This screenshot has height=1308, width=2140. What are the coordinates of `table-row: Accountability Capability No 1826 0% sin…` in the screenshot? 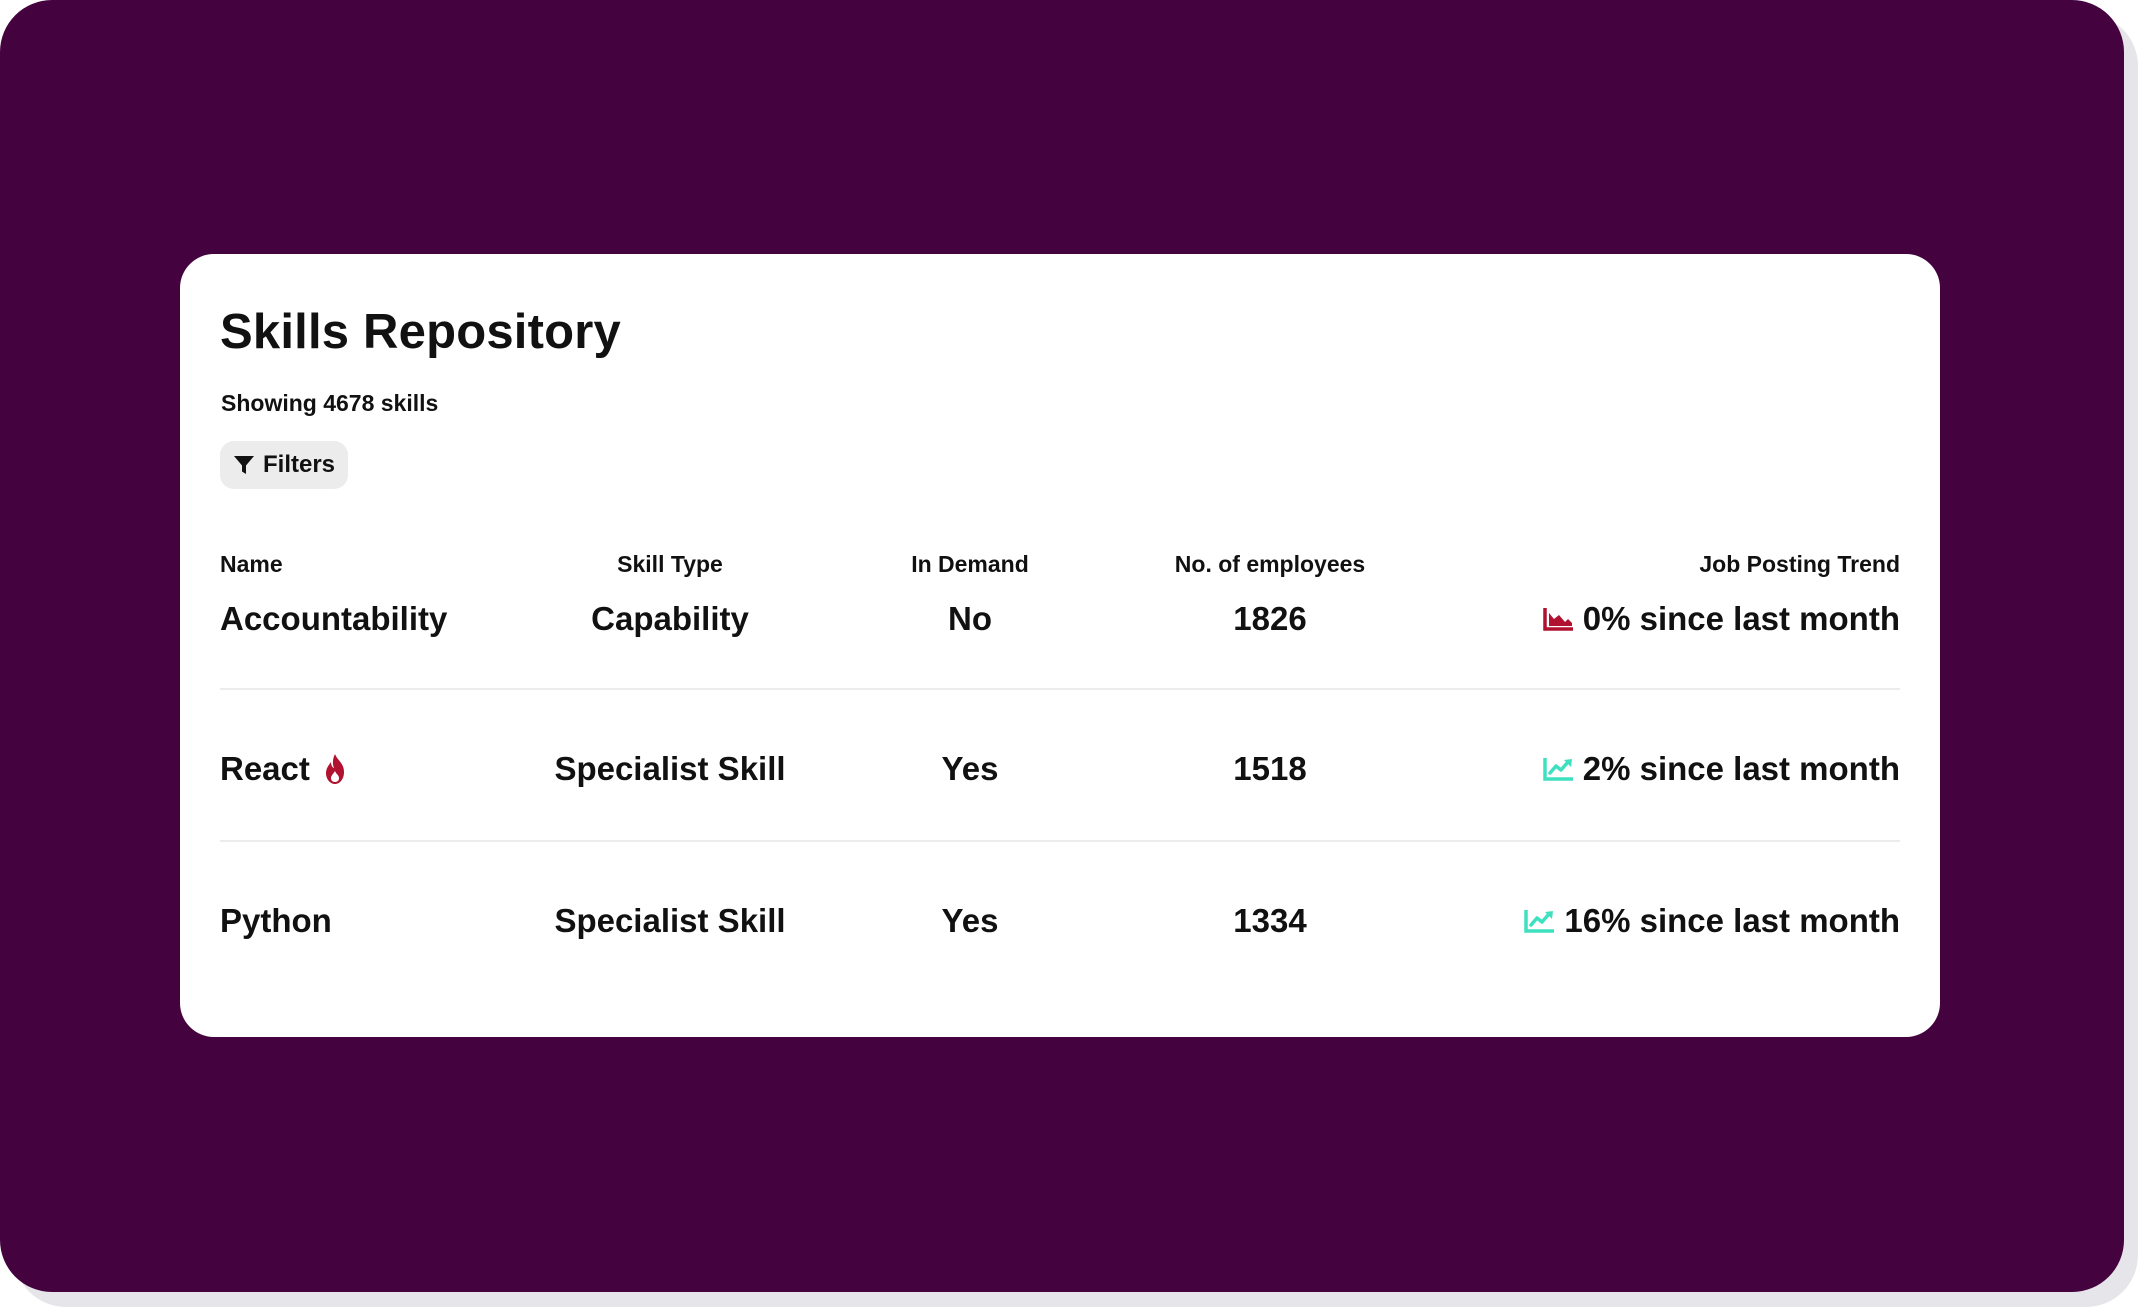 It's located at (1060, 619).